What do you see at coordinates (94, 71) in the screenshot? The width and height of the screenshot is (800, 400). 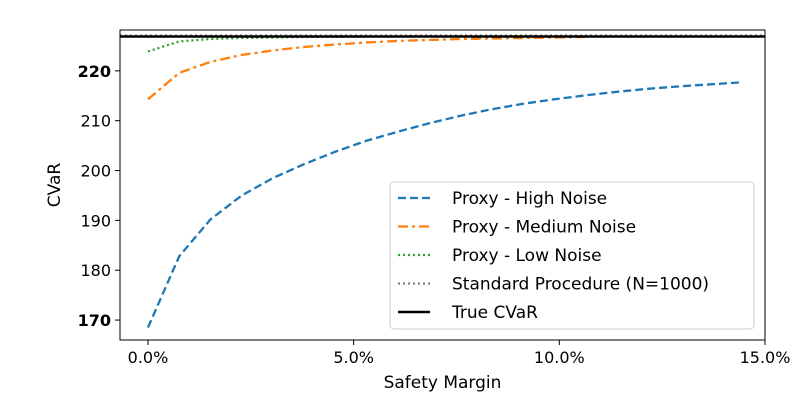 I see `y-tick-label-5: 220` at bounding box center [94, 71].